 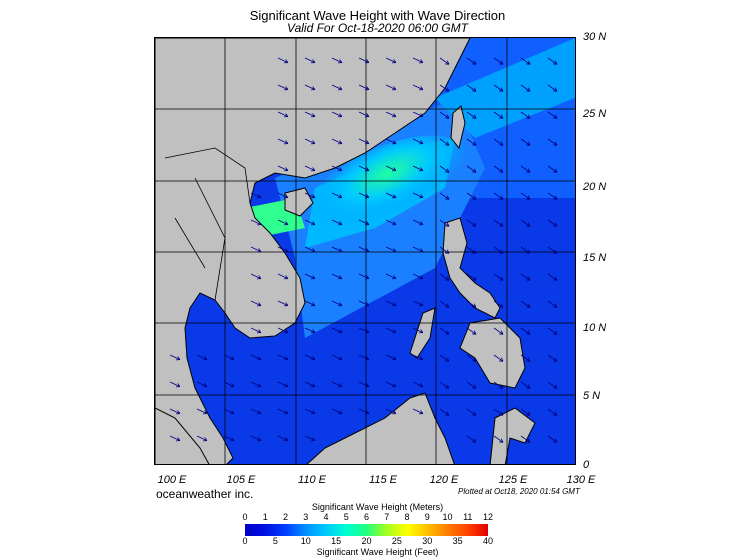 What do you see at coordinates (366, 530) in the screenshot?
I see `wave-height-colorbar` at bounding box center [366, 530].